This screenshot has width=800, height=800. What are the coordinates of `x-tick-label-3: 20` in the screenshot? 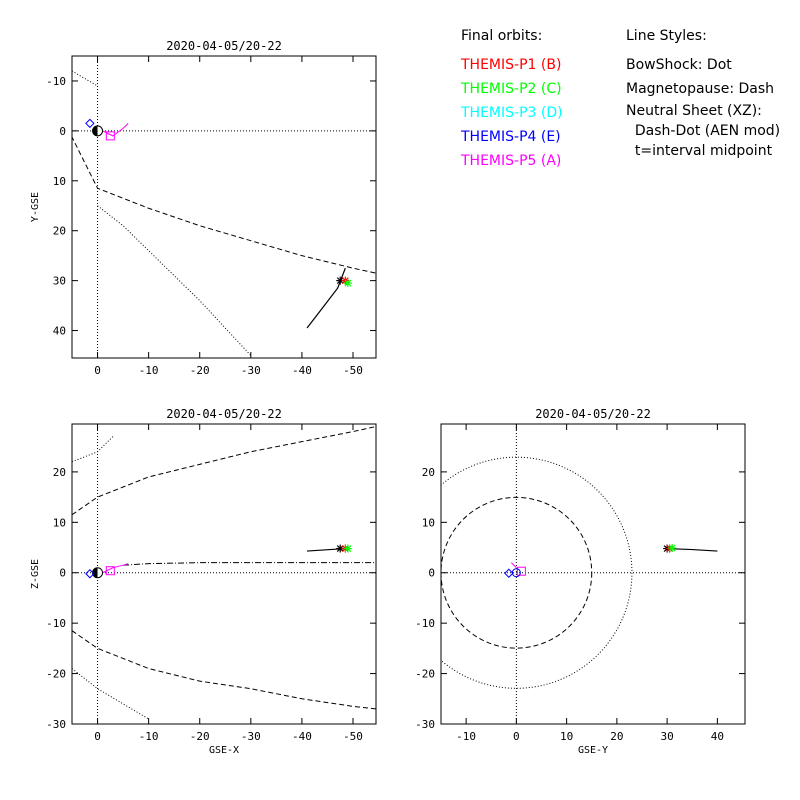 It's located at (616, 736).